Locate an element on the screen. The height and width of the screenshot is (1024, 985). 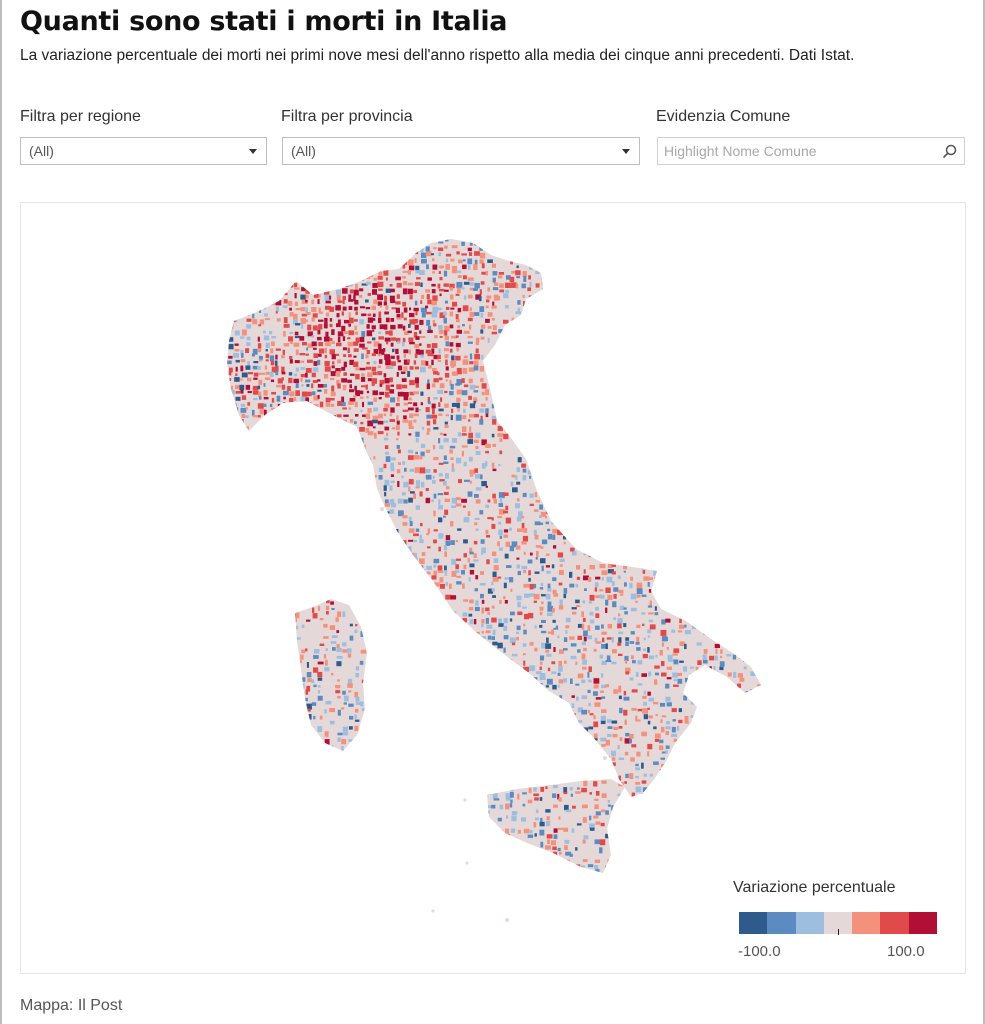
small-islands is located at coordinates (493, 714).